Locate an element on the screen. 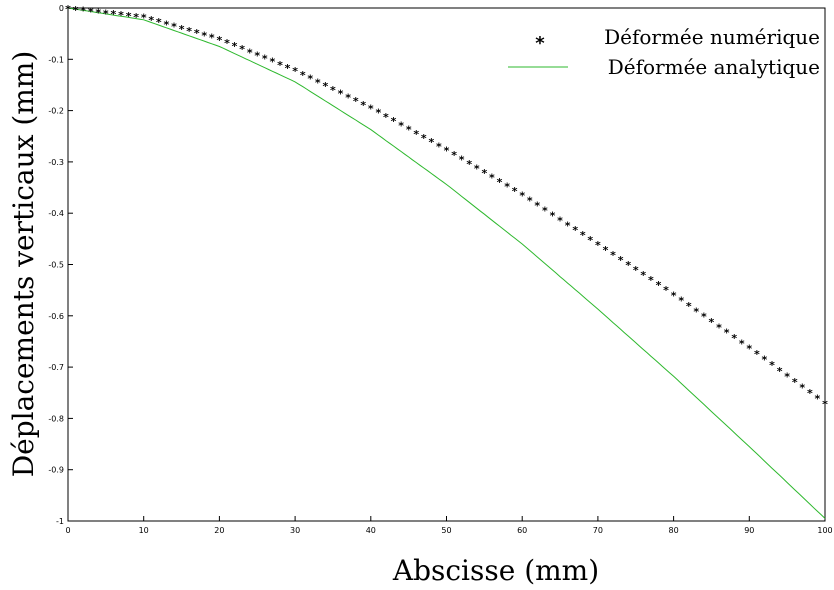 The height and width of the screenshot is (590, 834). y-tick-label: -0.7 is located at coordinates (56, 367).